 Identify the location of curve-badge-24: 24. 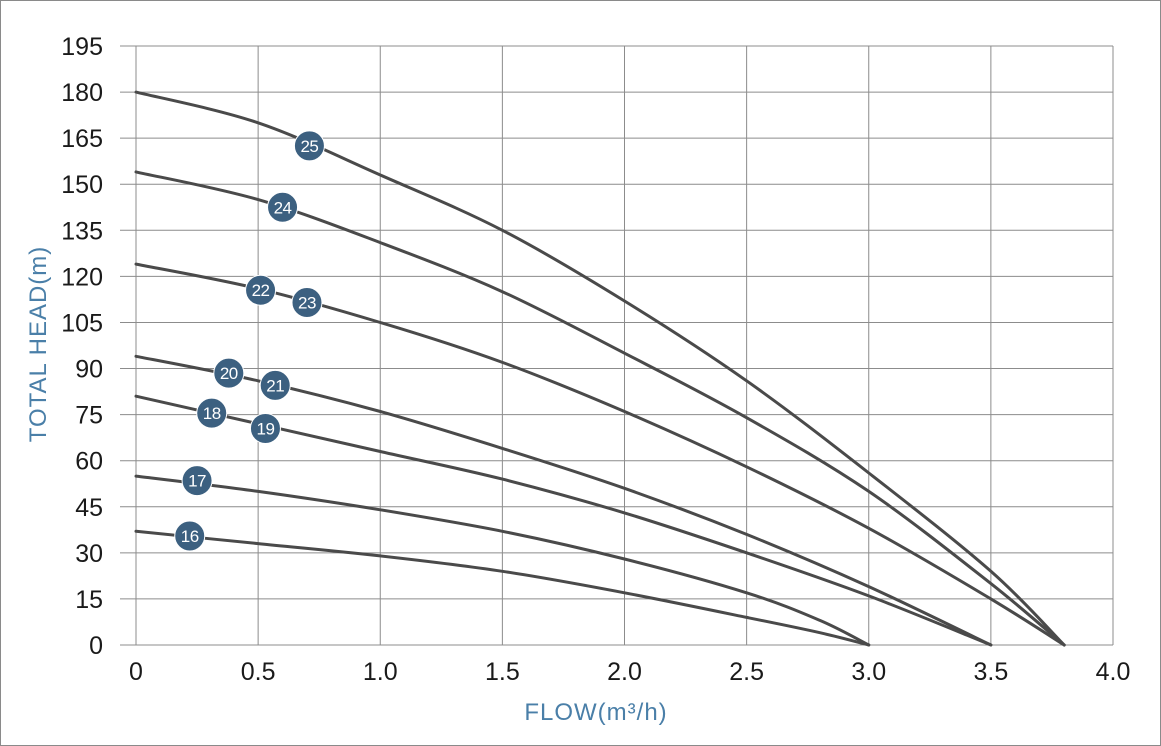
(283, 207).